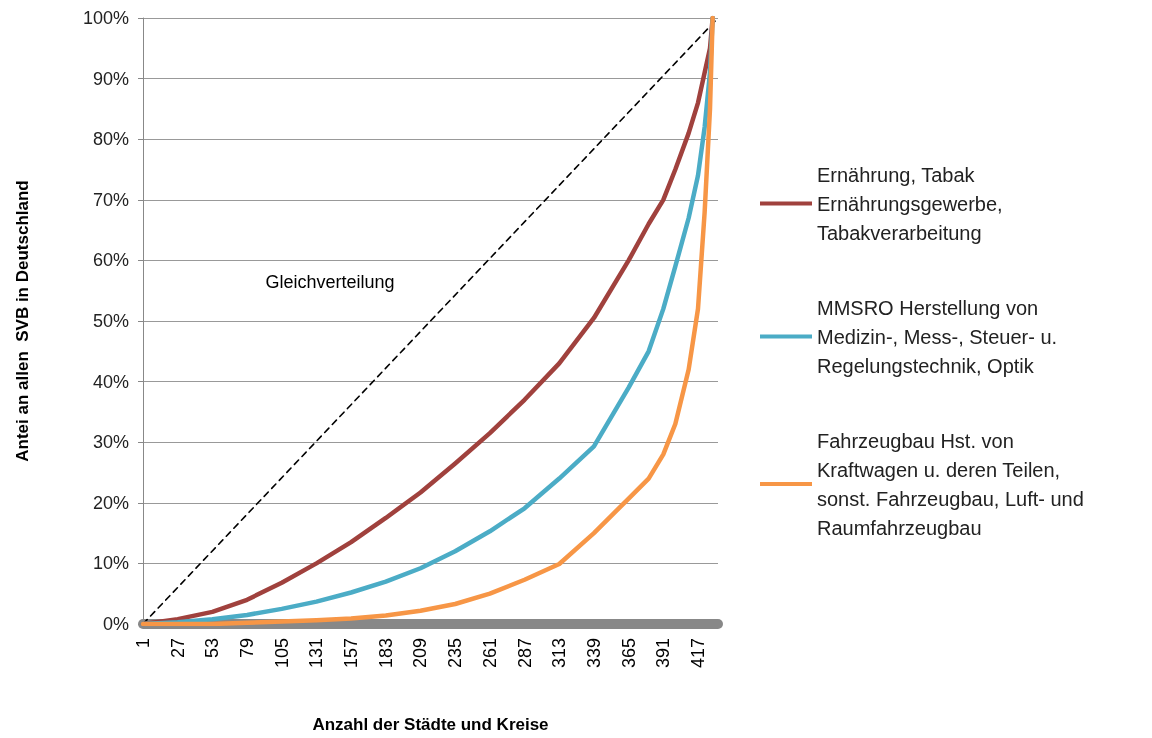 Image resolution: width=1152 pixels, height=738 pixels. I want to click on y-tick-label: 90%, so click(110, 78).